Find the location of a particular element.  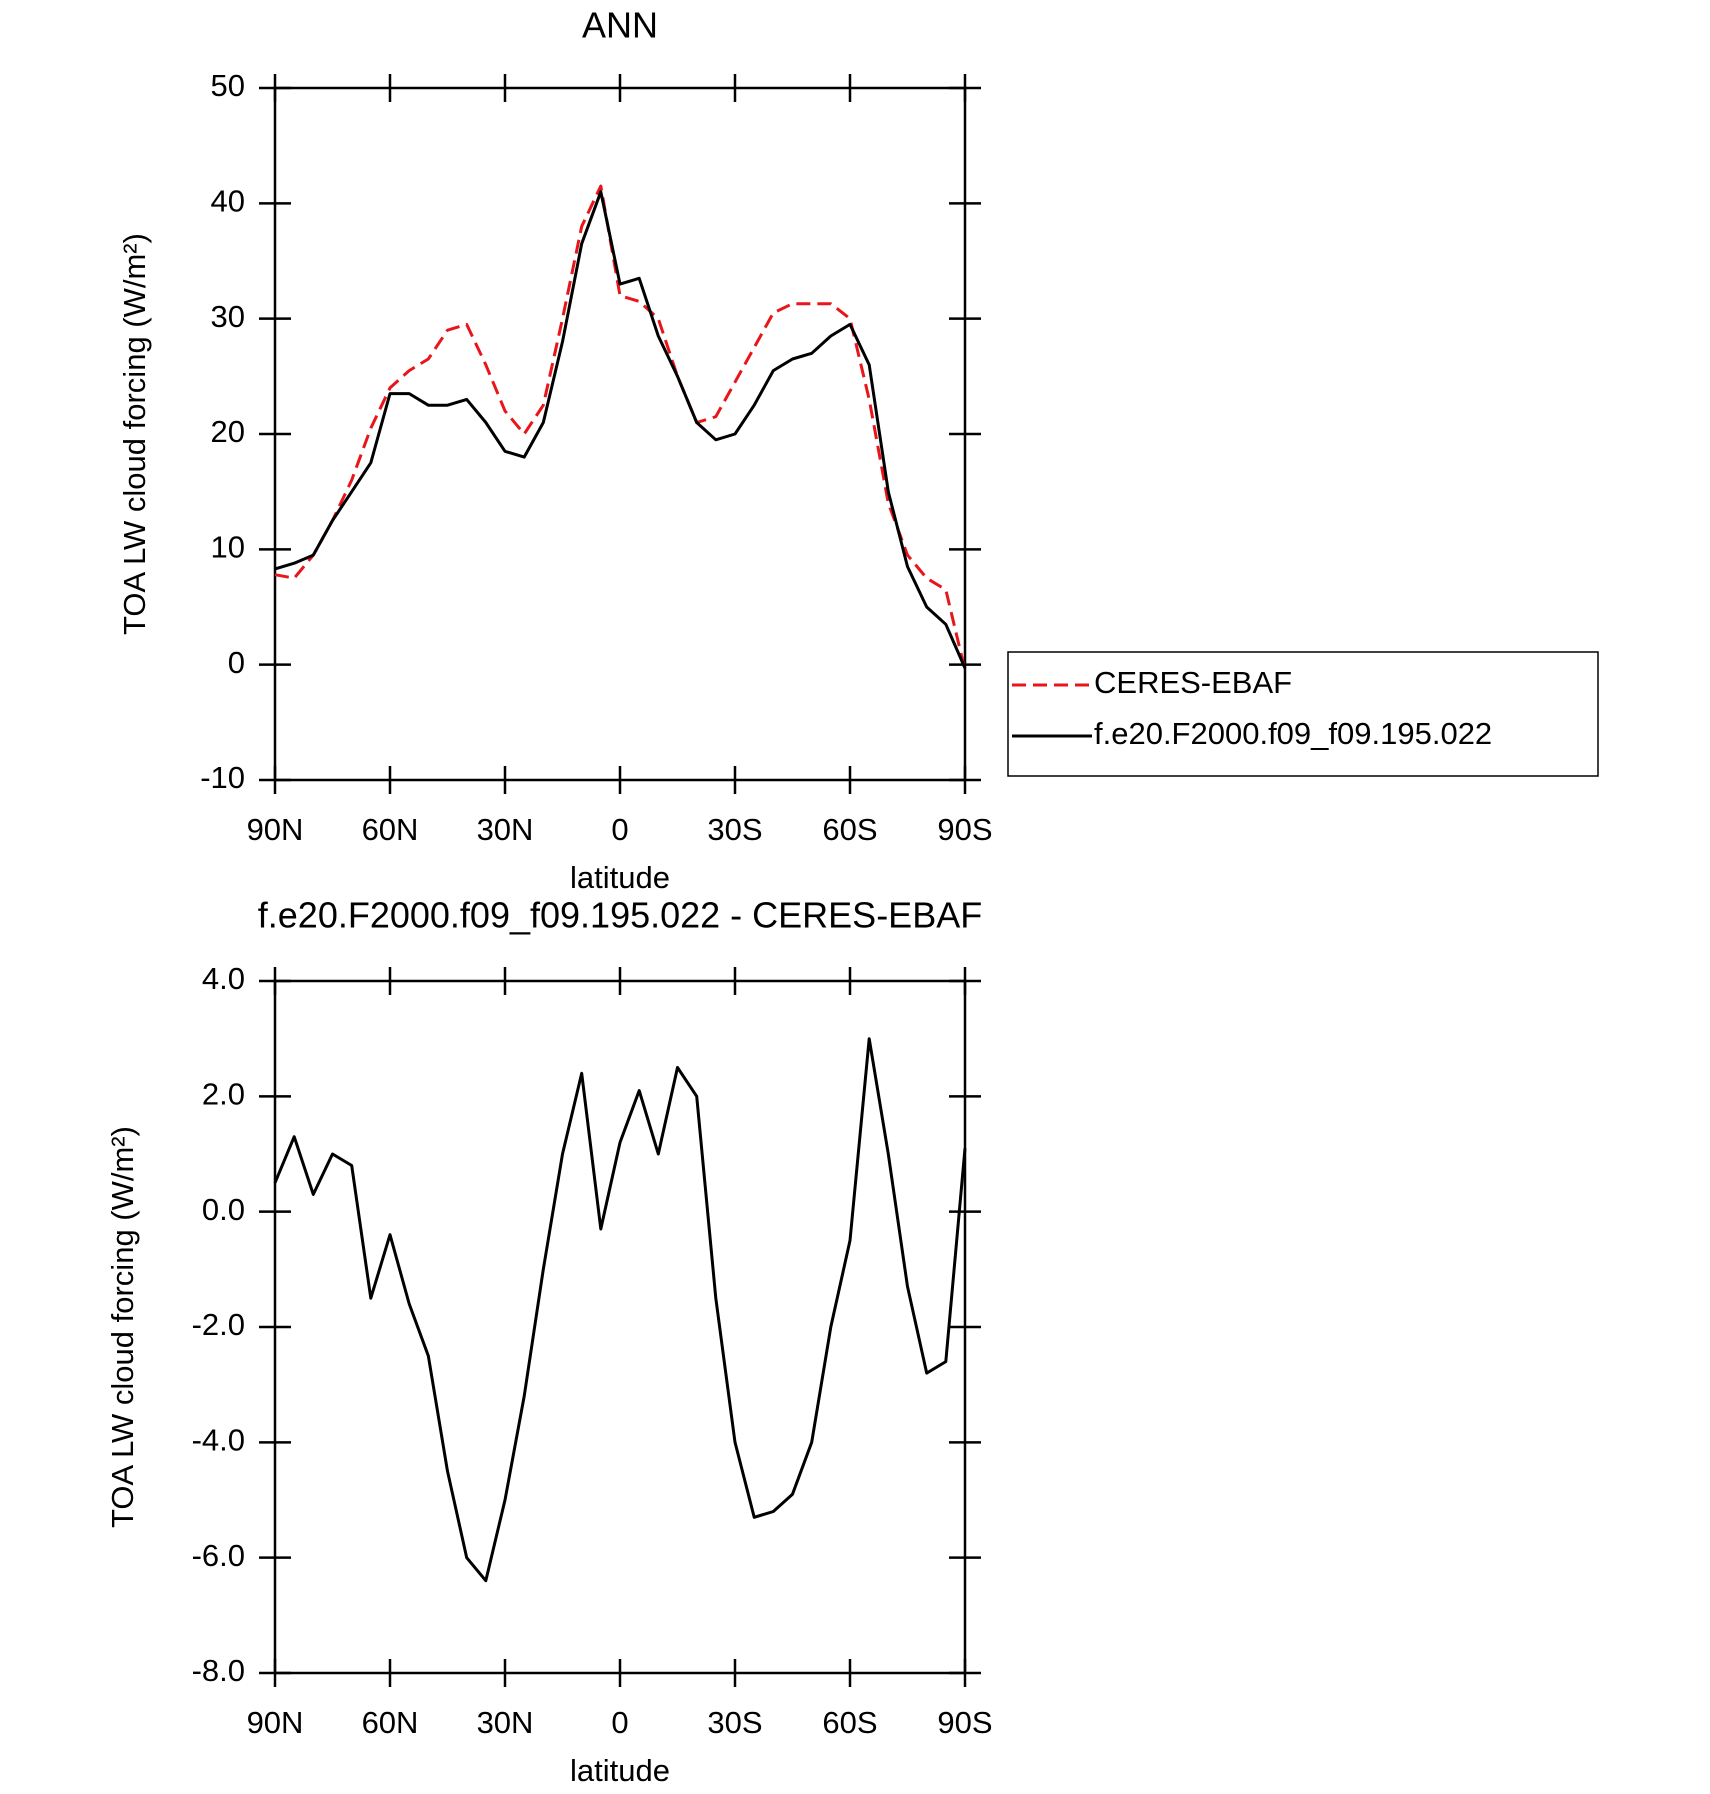

y-tick-label: 20 is located at coordinates (228, 431).